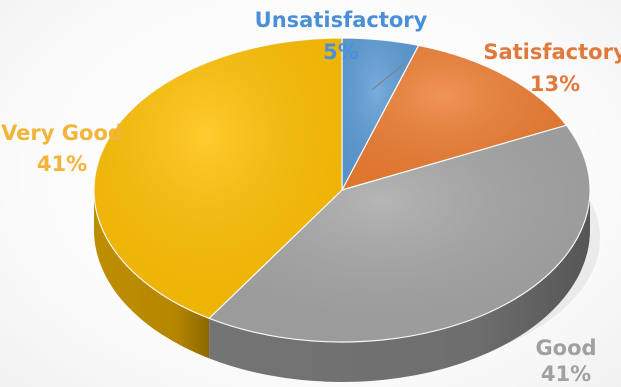 The image size is (621, 387). Describe the element at coordinates (341, 52) in the screenshot. I see `data-label-percent-unsatisfactory: 5%` at that location.